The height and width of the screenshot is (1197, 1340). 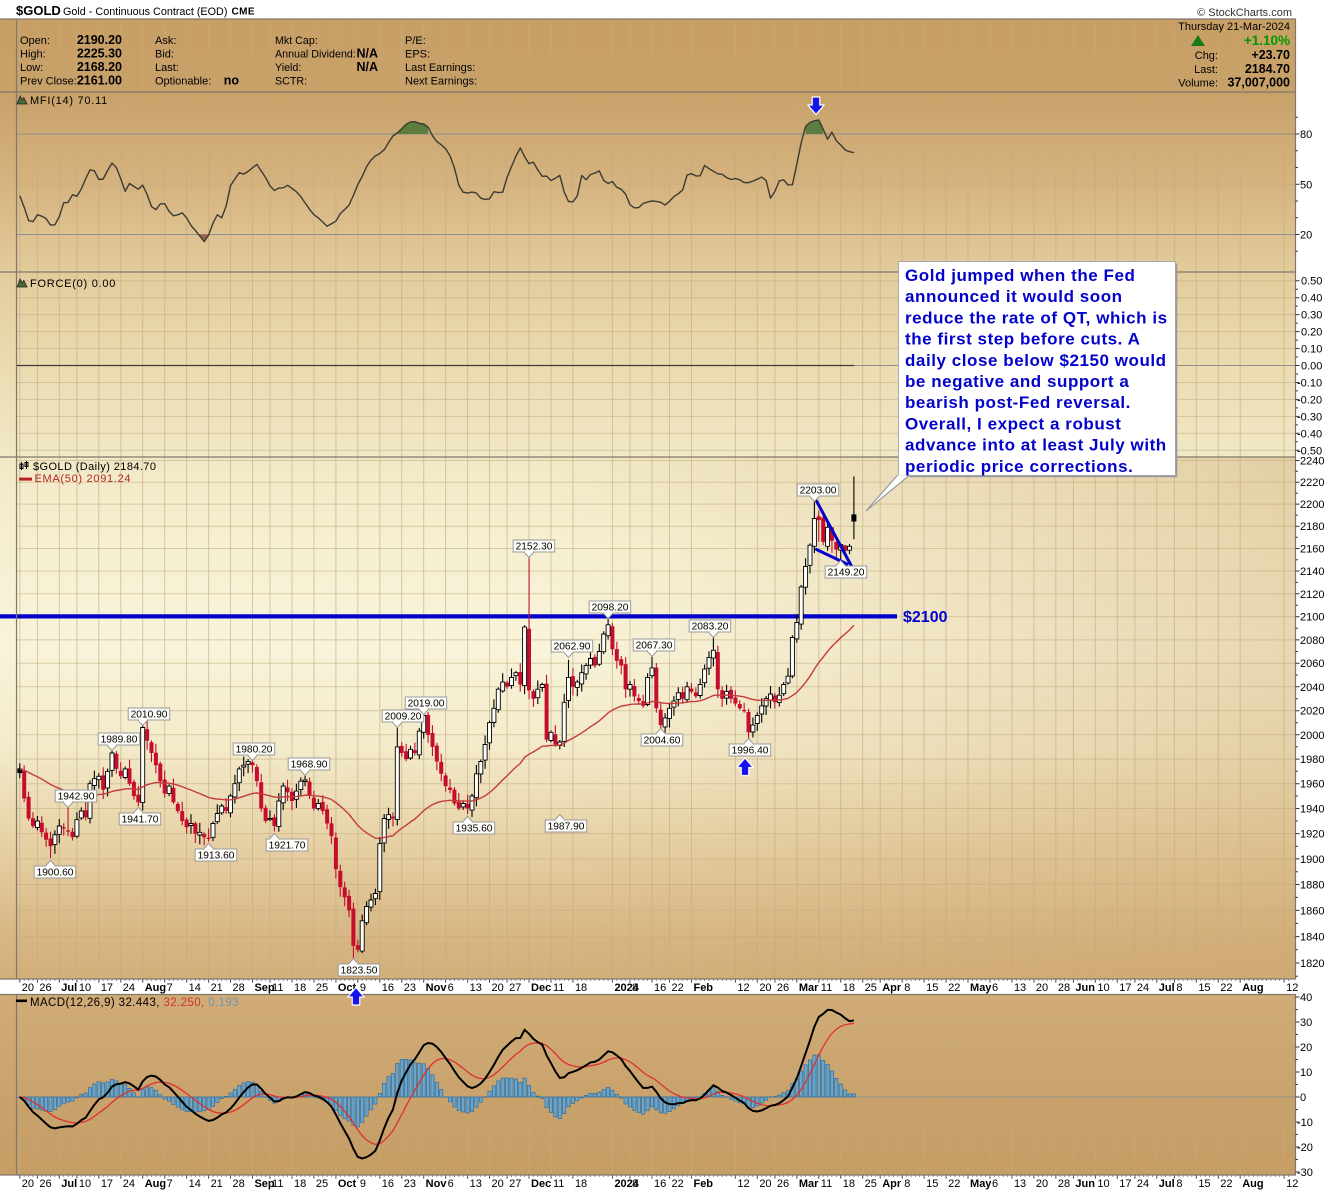 What do you see at coordinates (1306, 135) in the screenshot?
I see `svg-text: 80` at bounding box center [1306, 135].